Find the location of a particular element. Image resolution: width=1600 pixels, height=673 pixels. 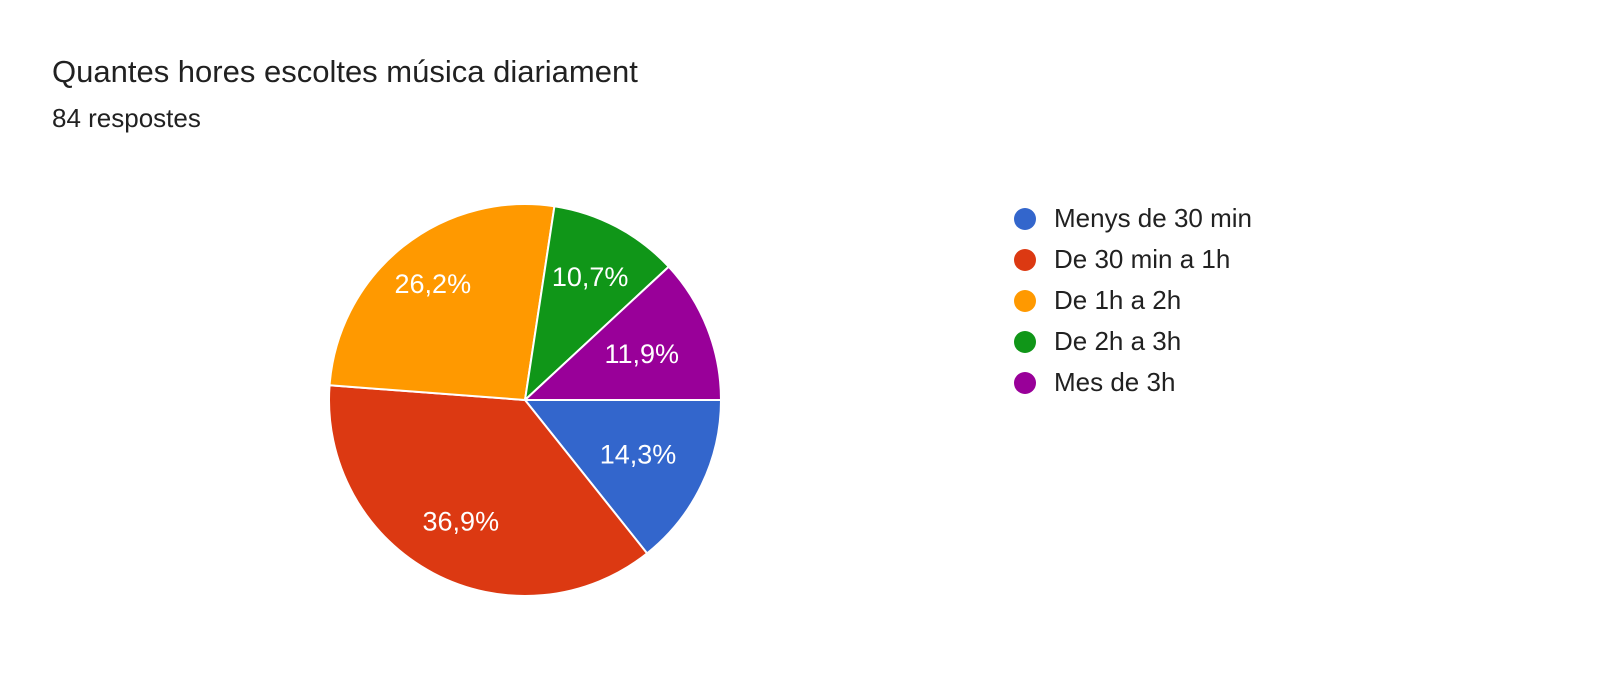

legend-item-label: De 1h a 2h is located at coordinates (1118, 300).